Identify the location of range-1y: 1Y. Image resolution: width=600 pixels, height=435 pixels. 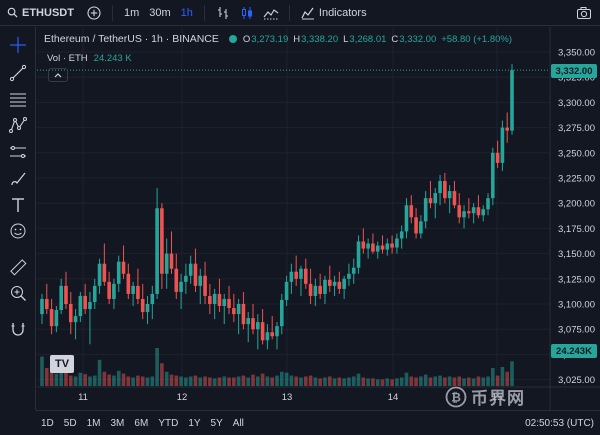
(194, 423).